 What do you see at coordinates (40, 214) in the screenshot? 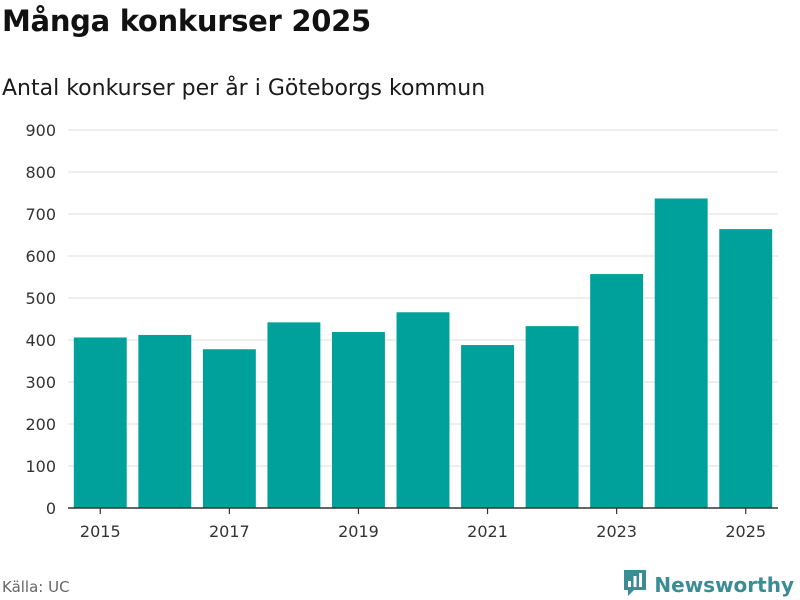
I see `y-tick-label-700: 700` at bounding box center [40, 214].